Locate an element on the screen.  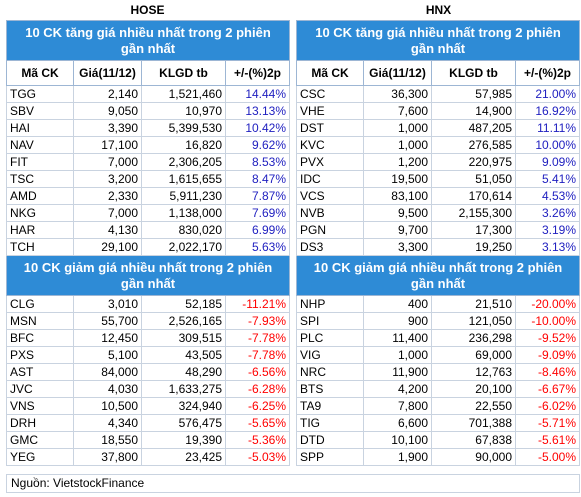
change-cell: -7.93% is located at coordinates (257, 321).